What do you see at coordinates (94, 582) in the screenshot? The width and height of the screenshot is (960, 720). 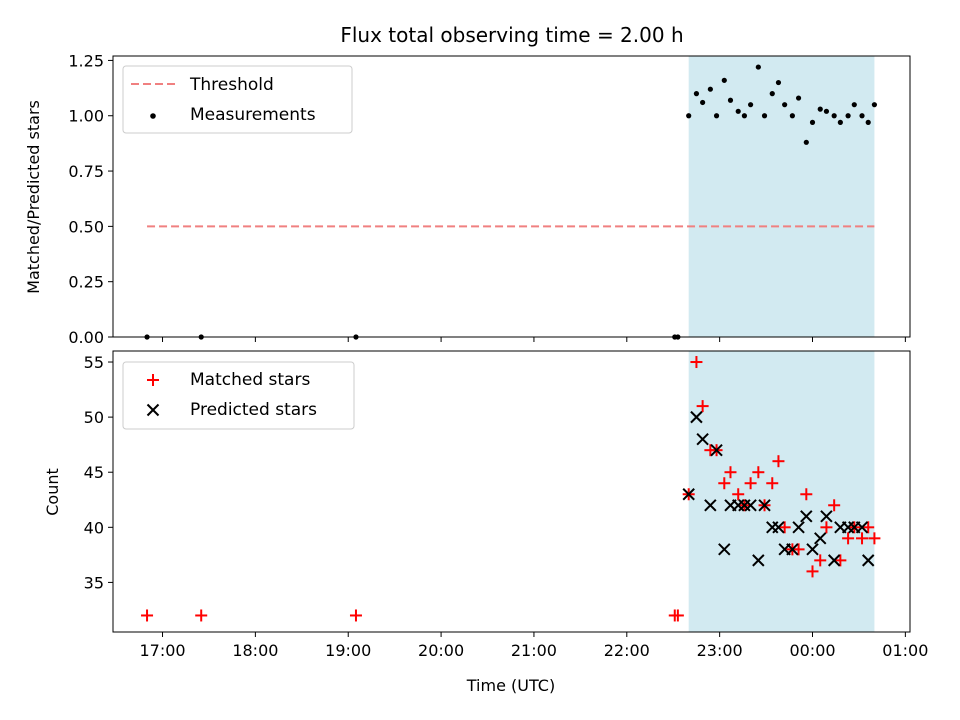 I see `y-tick-label: 35` at bounding box center [94, 582].